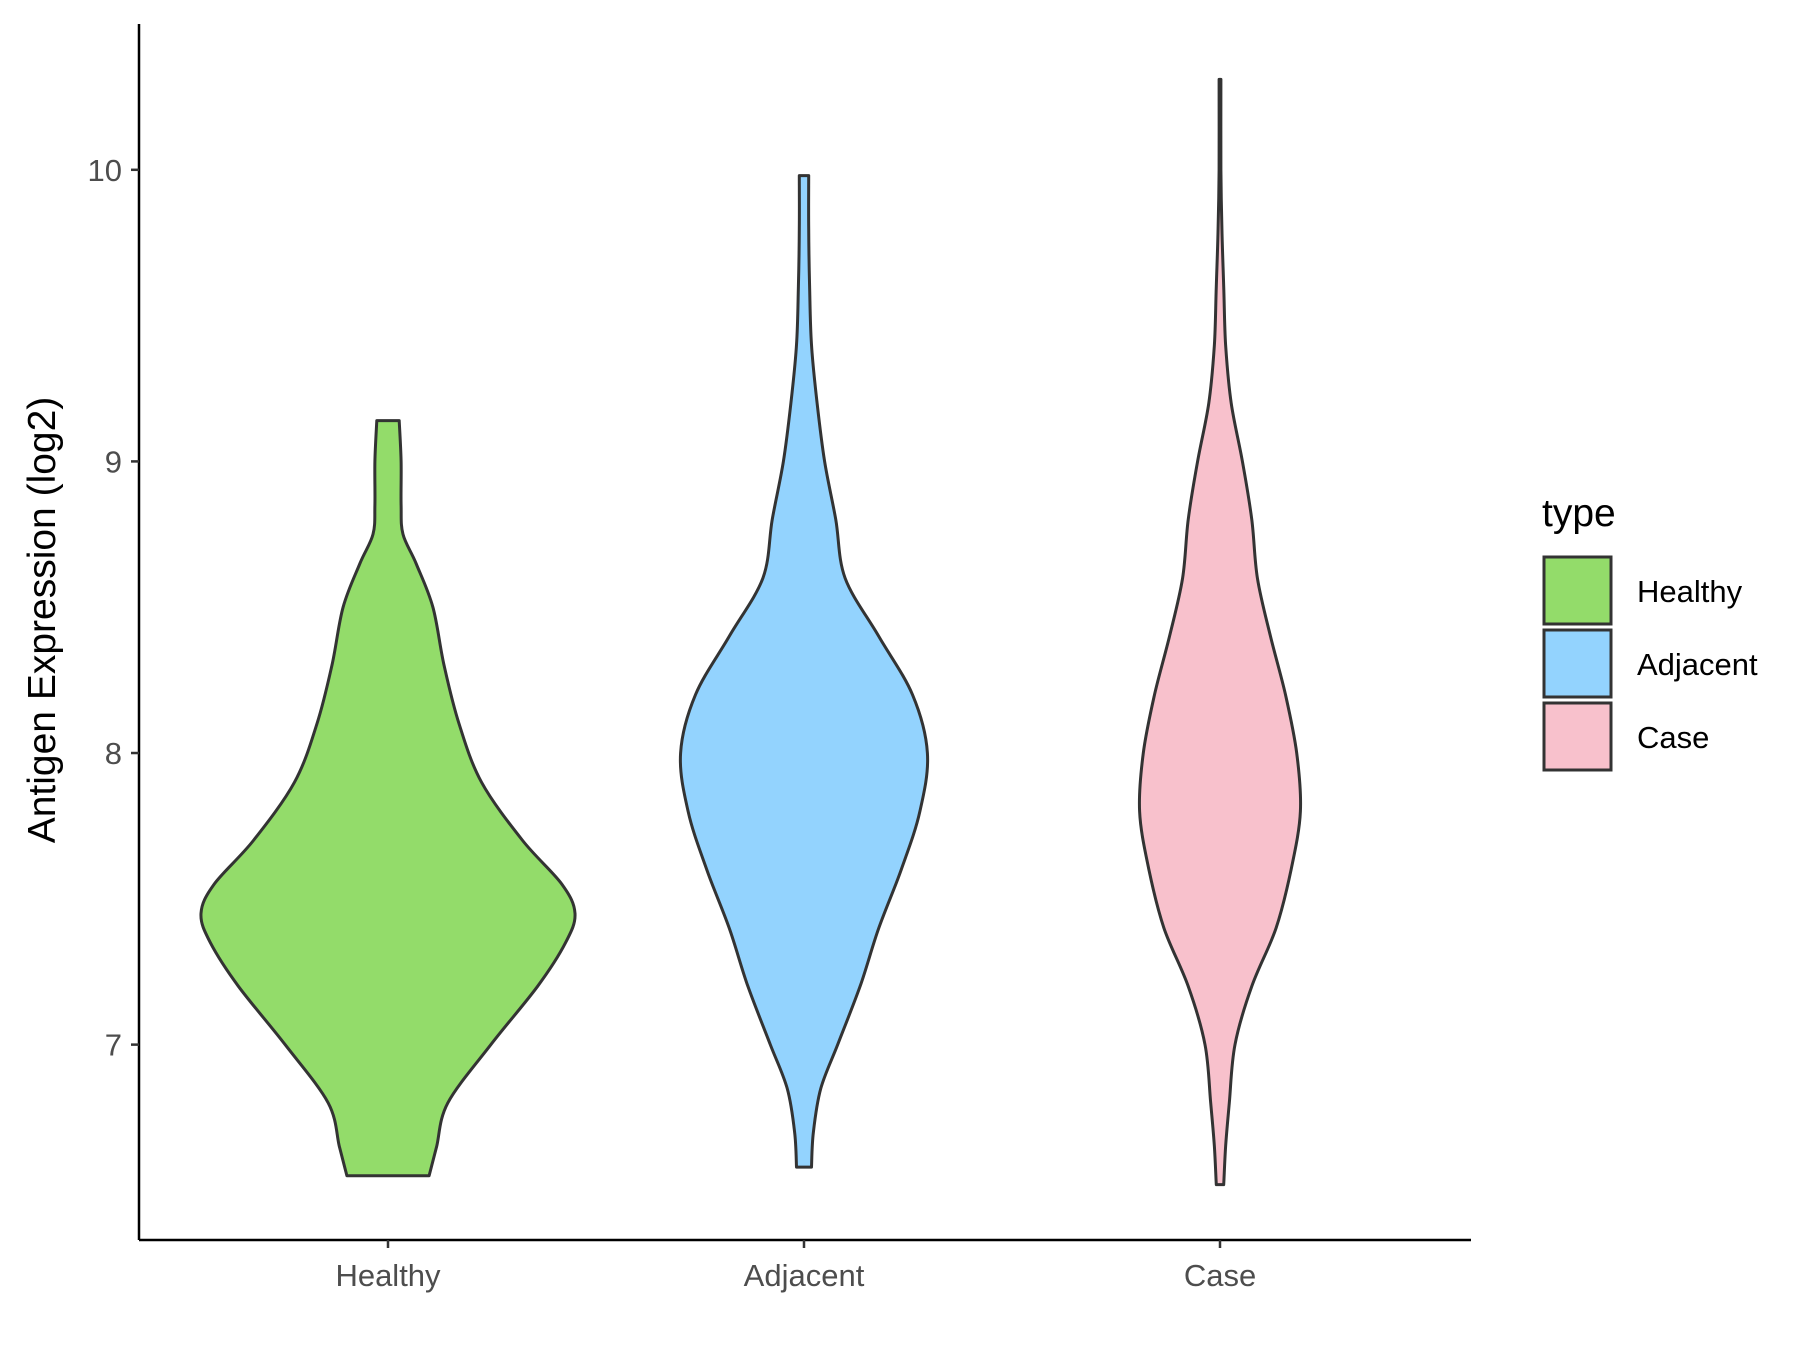  What do you see at coordinates (113, 461) in the screenshot?
I see `y-tick-label: 9` at bounding box center [113, 461].